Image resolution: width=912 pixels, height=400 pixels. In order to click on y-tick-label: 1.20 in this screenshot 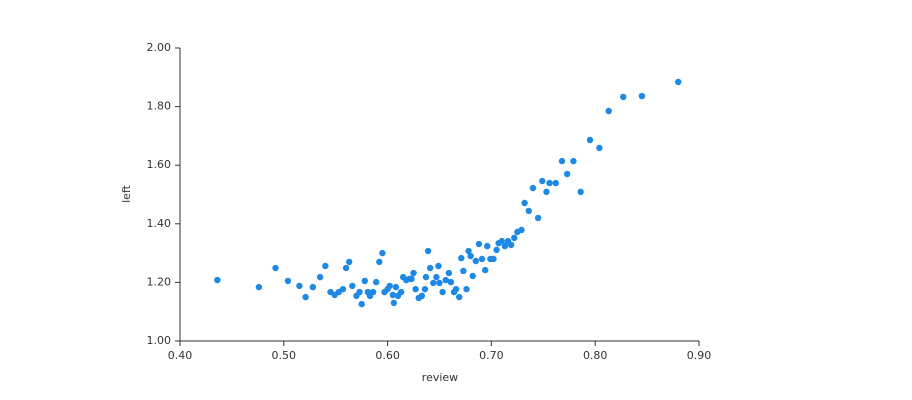, I will do `click(159, 281)`.